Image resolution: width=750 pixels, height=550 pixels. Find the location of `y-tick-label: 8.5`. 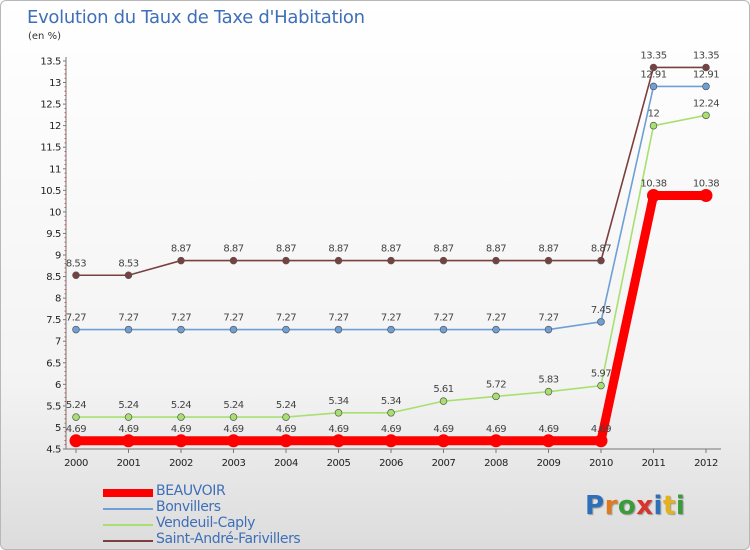

y-tick-label: 8.5 is located at coordinates (53, 277).